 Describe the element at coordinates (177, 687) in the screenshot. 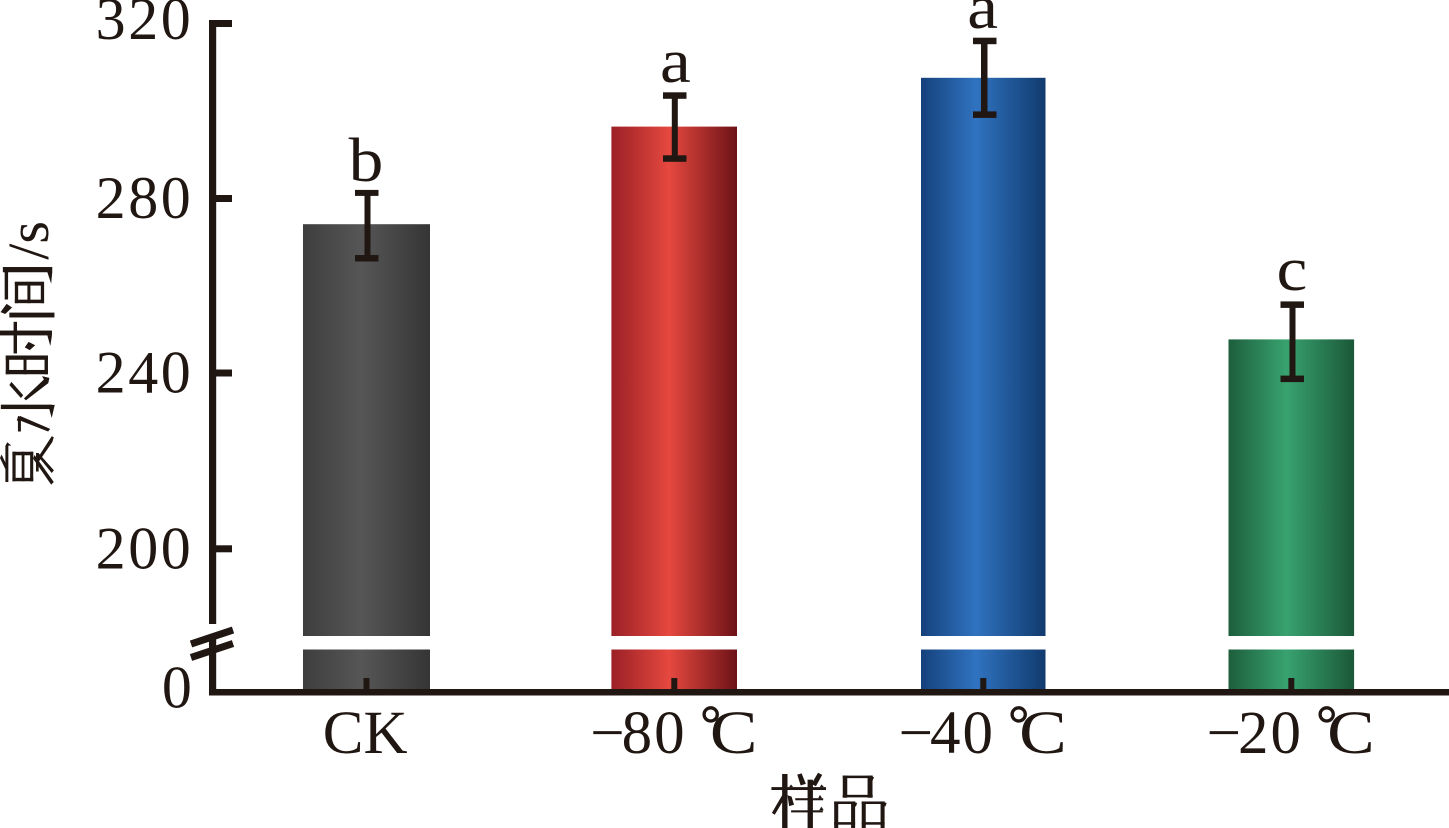

I see `svg-text: 0` at that location.